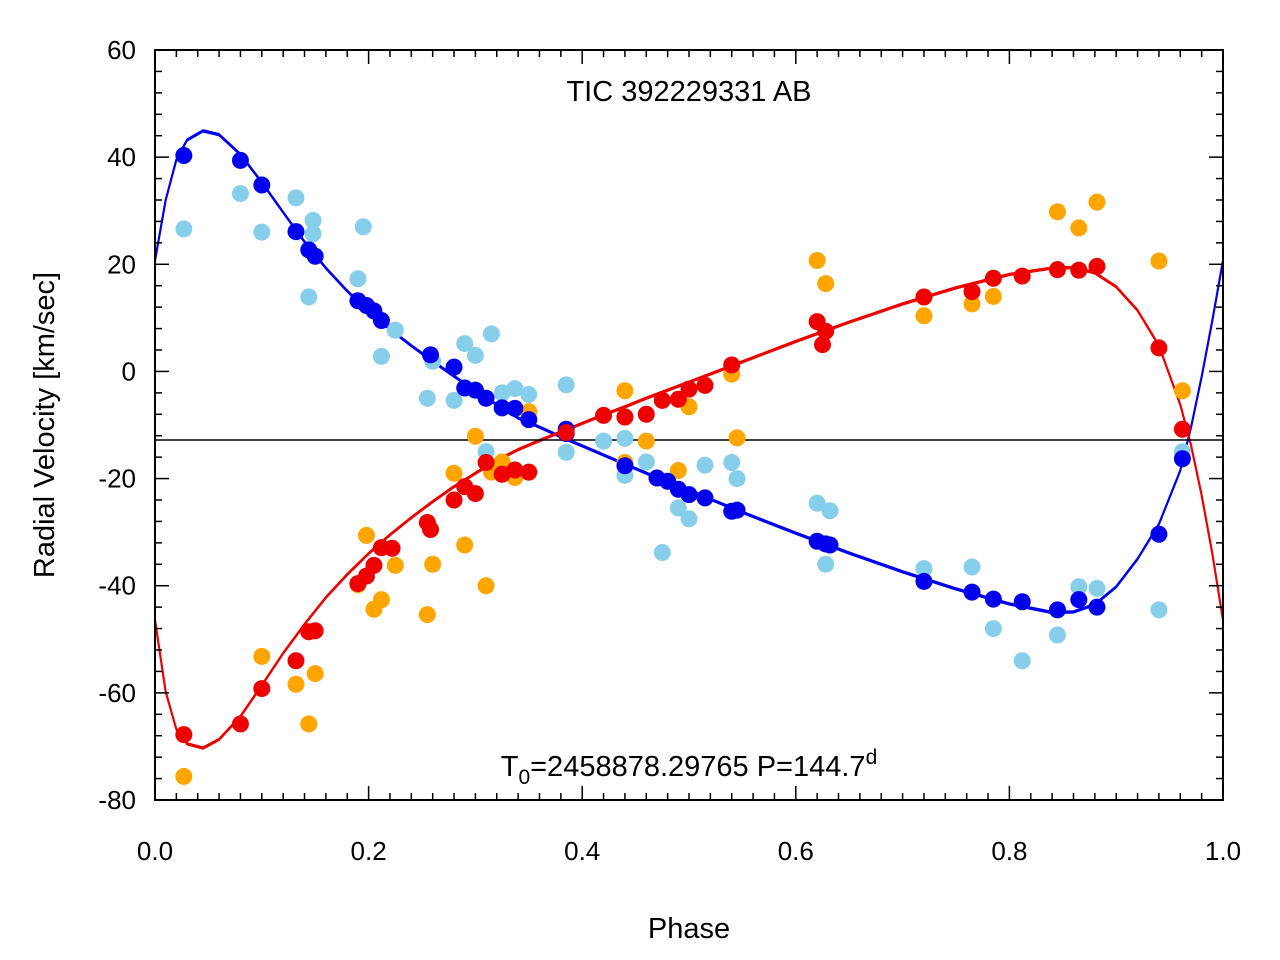 This screenshot has height=960, width=1280. I want to click on t0-value: =2458878.29765 P=144.7, so click(697, 767).